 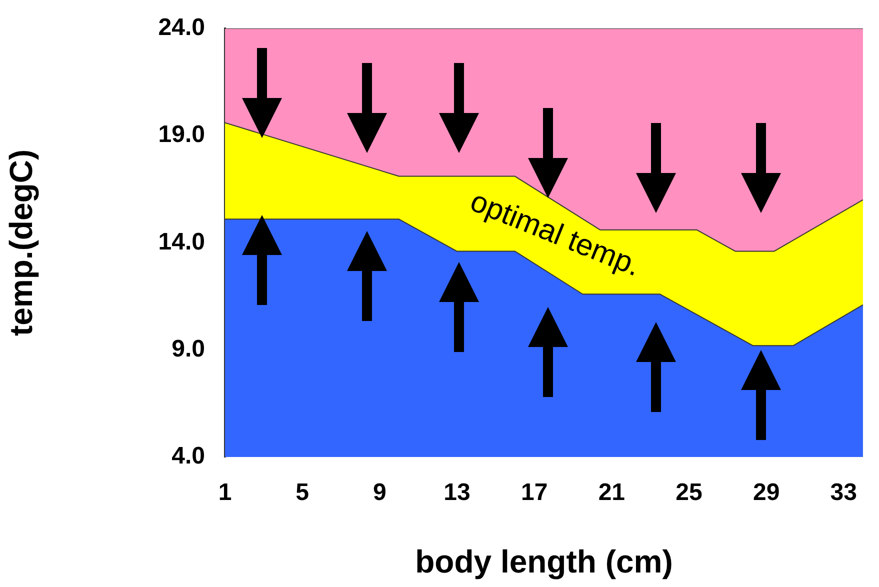 I want to click on annotation: optimal temp., so click(x=556, y=233).